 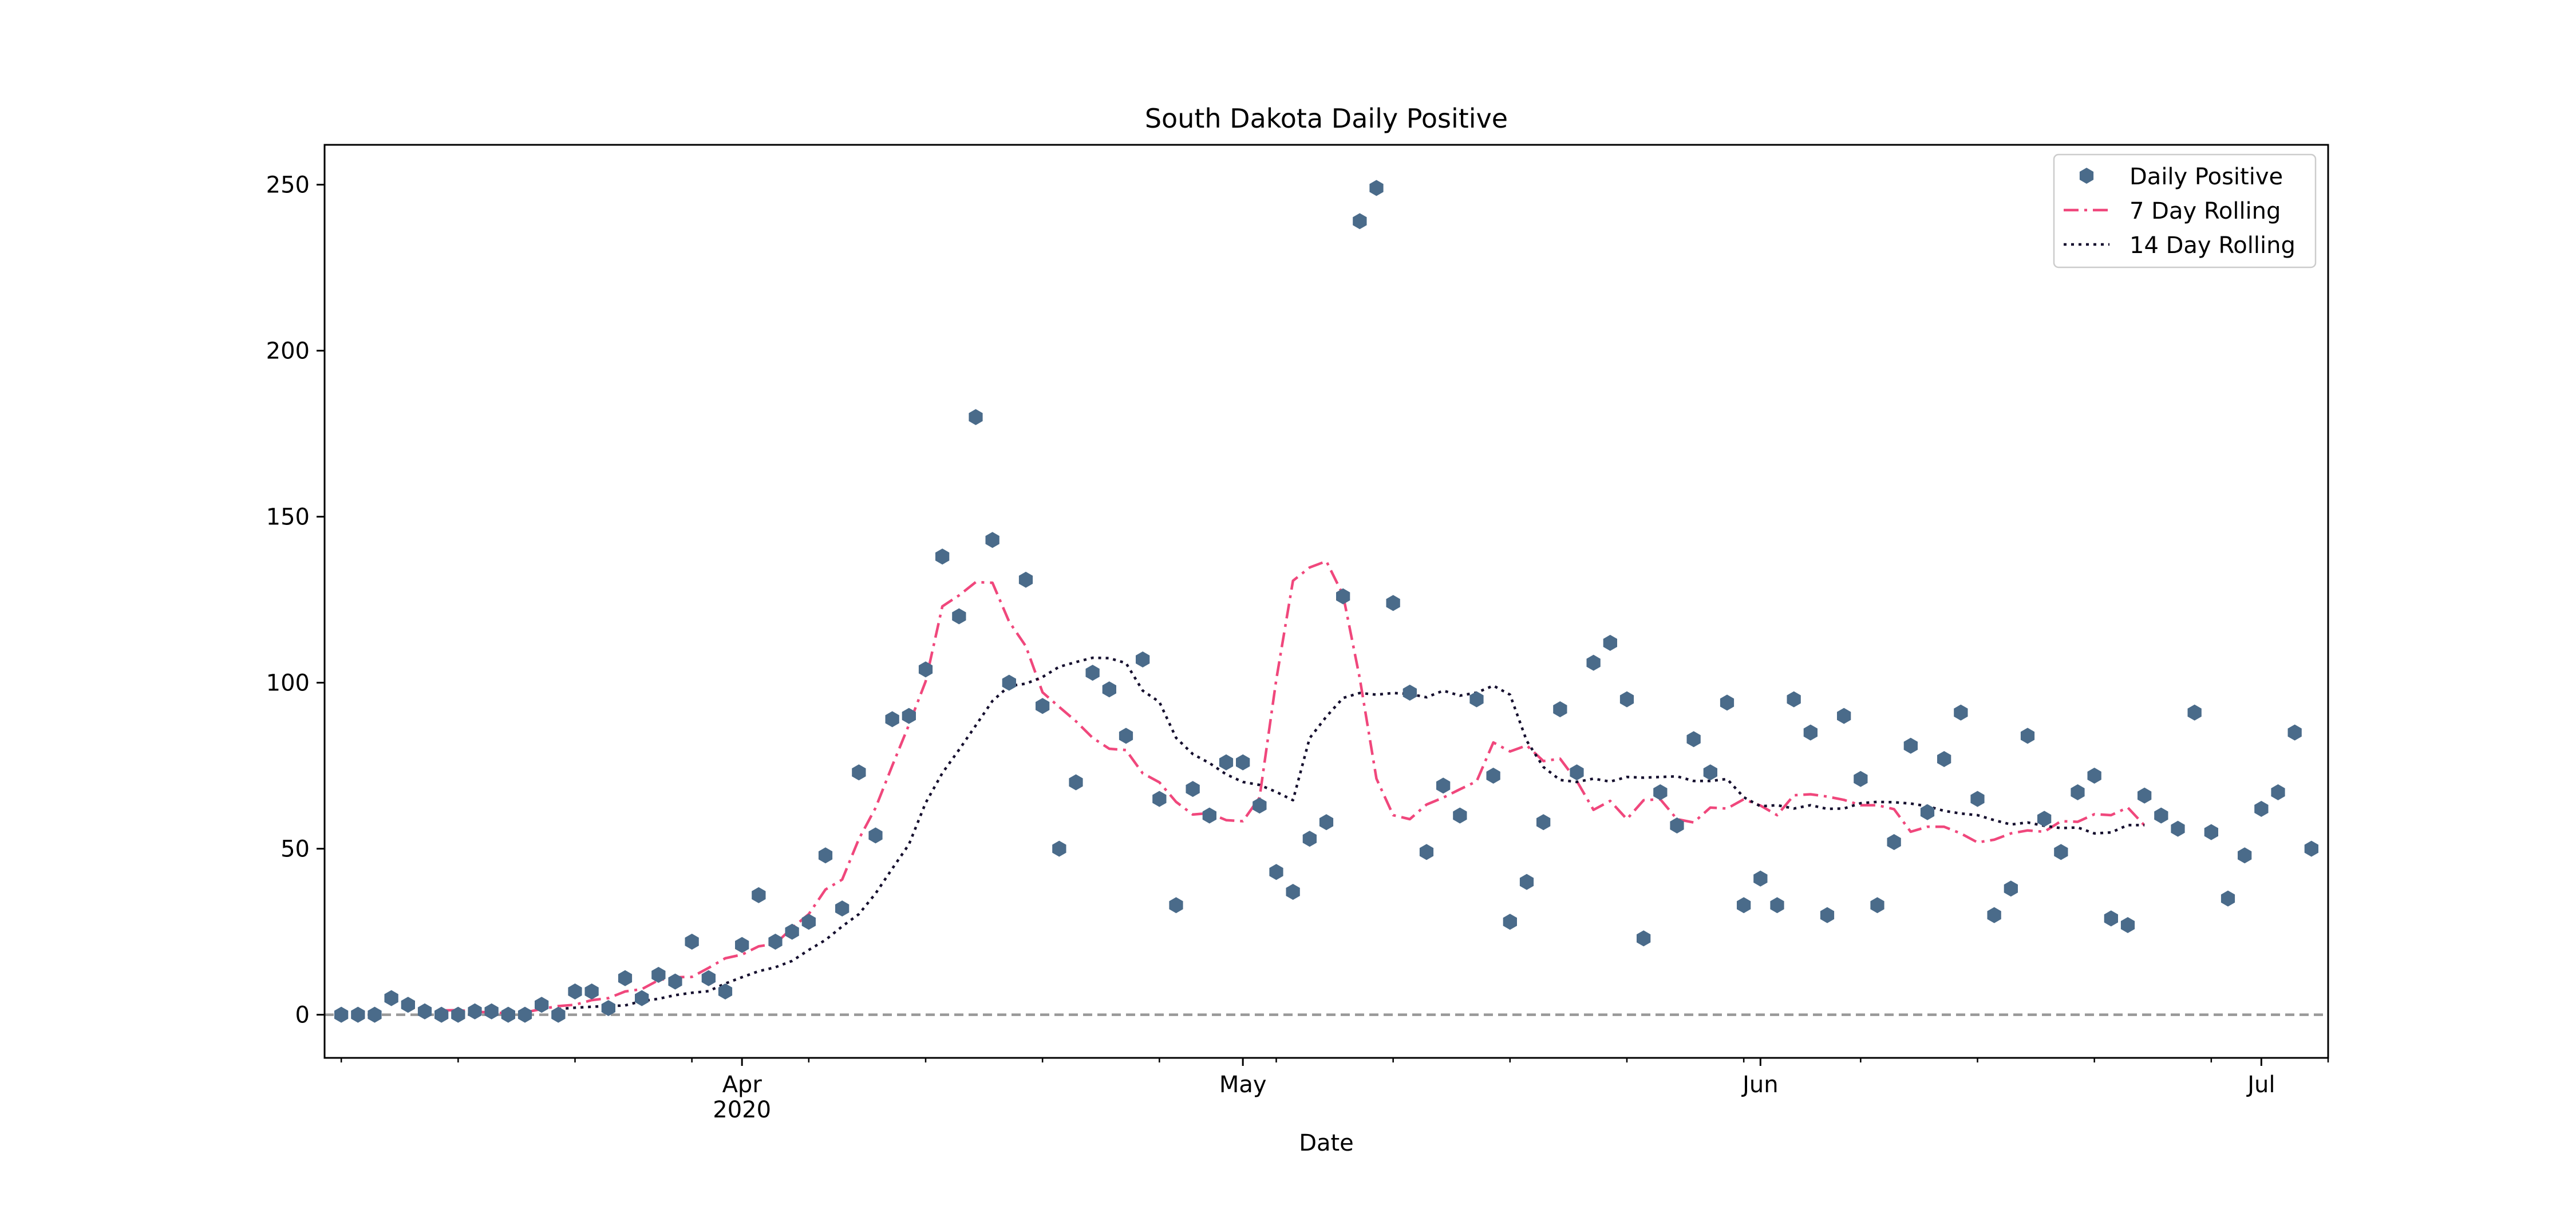 I want to click on legend-box, so click(x=2185, y=211).